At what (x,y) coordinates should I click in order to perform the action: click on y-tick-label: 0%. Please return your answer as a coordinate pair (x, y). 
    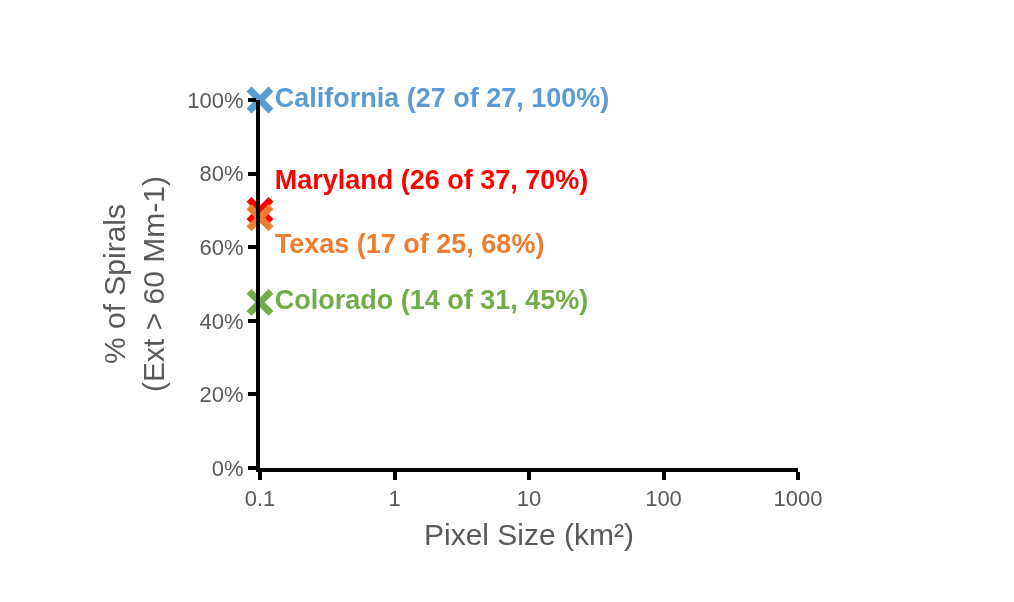
    Looking at the image, I should click on (227, 468).